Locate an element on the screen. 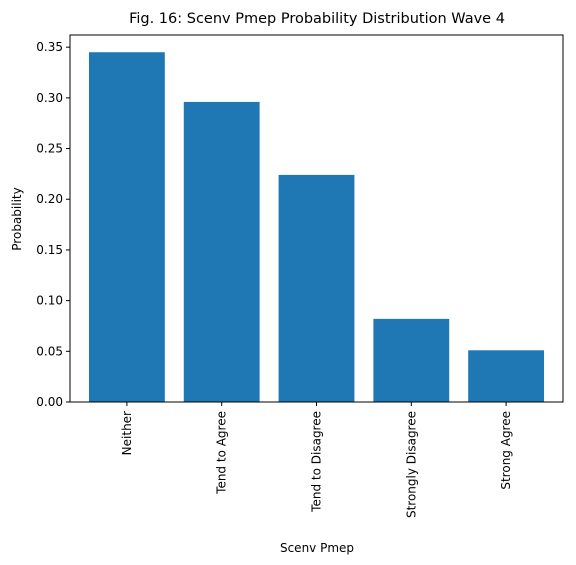  y-axis: 0.00 0.05 0.10 0.15 0.20 0.25 0.30 0.35 is located at coordinates (53, 224).